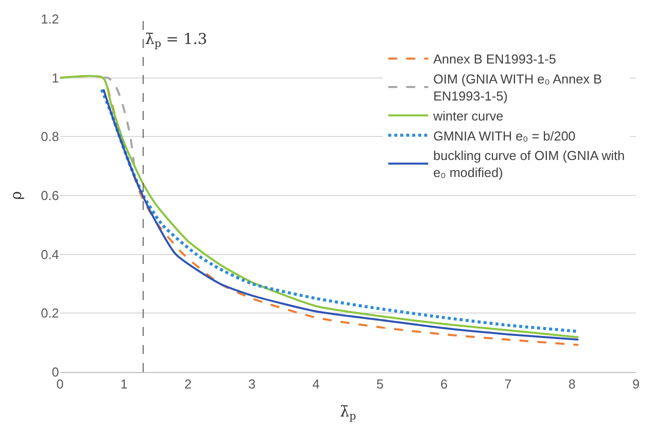  What do you see at coordinates (508, 384) in the screenshot?
I see `x-tick-label: 7` at bounding box center [508, 384].